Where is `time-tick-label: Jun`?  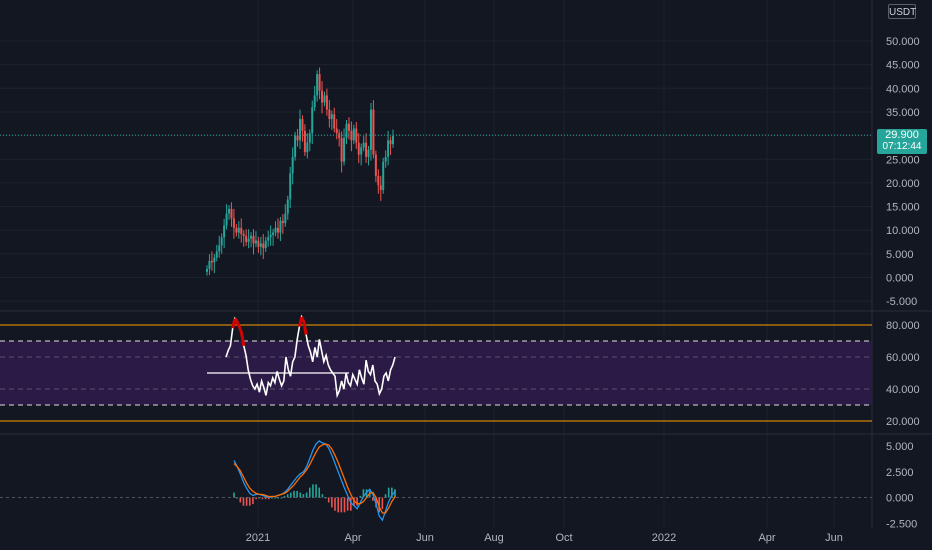
time-tick-label: Jun is located at coordinates (425, 538).